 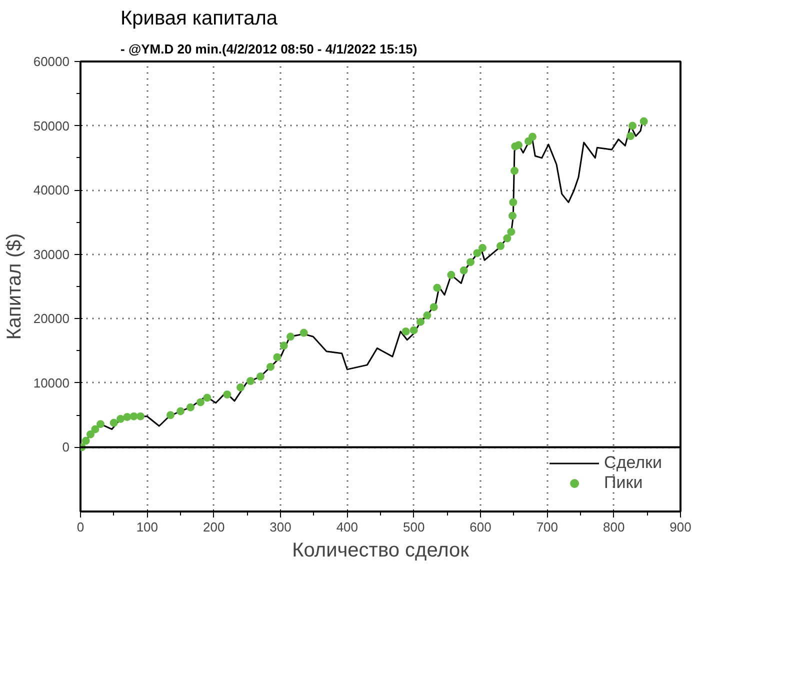 What do you see at coordinates (51, 318) in the screenshot?
I see `y-tick-label: 20000` at bounding box center [51, 318].